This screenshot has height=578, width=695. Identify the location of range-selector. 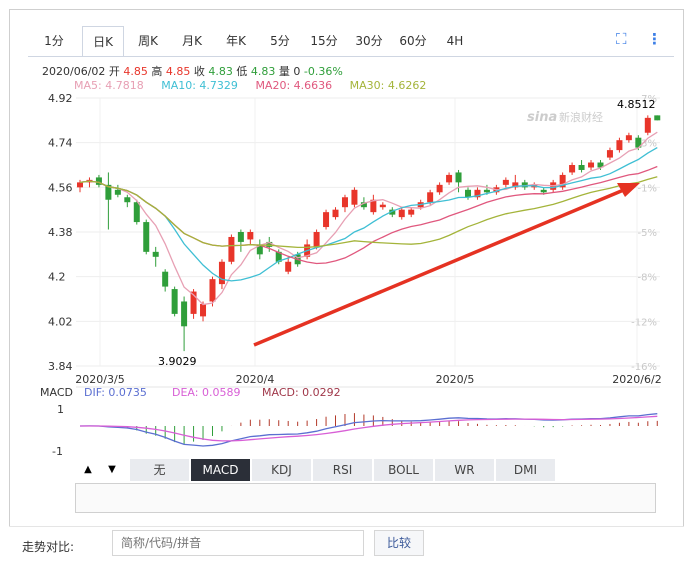
(365, 498).